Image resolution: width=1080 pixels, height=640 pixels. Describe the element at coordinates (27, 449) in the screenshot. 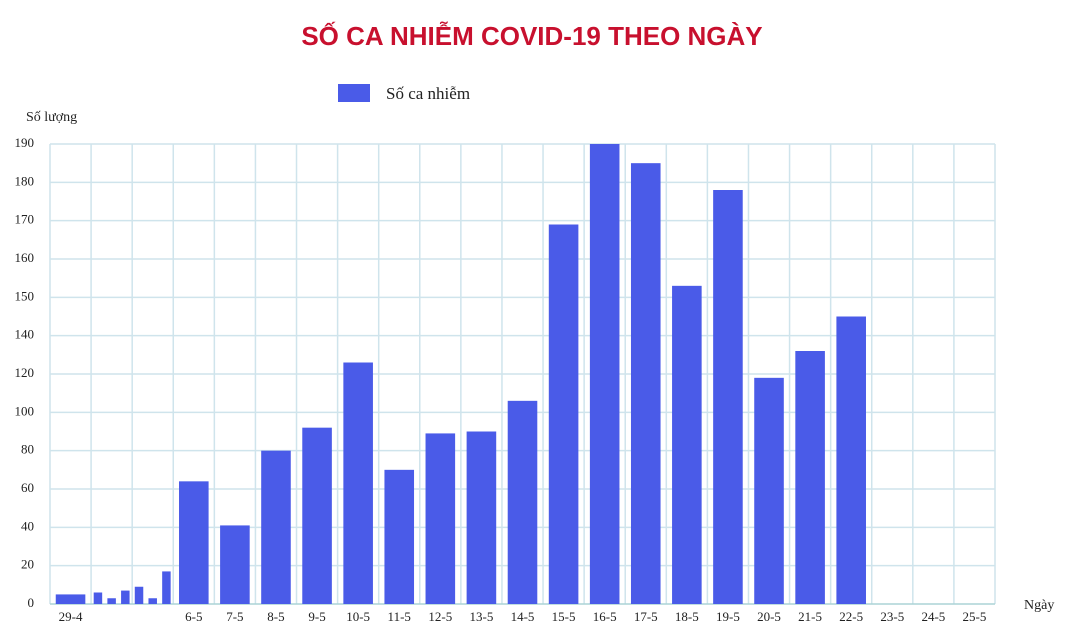

I see `y-tick-label: 80` at that location.